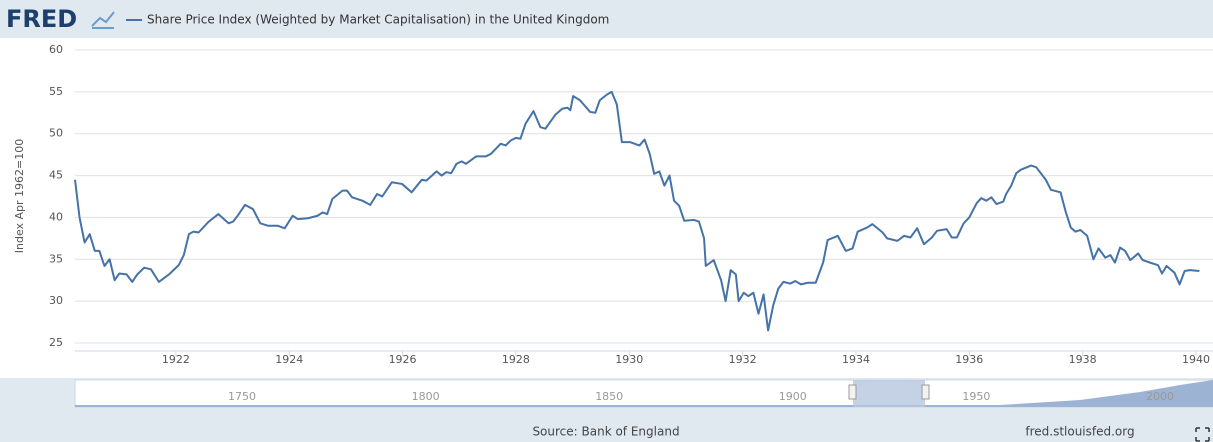 Image resolution: width=1213 pixels, height=442 pixels. Describe the element at coordinates (56, 49) in the screenshot. I see `y-tick-label: 60` at that location.